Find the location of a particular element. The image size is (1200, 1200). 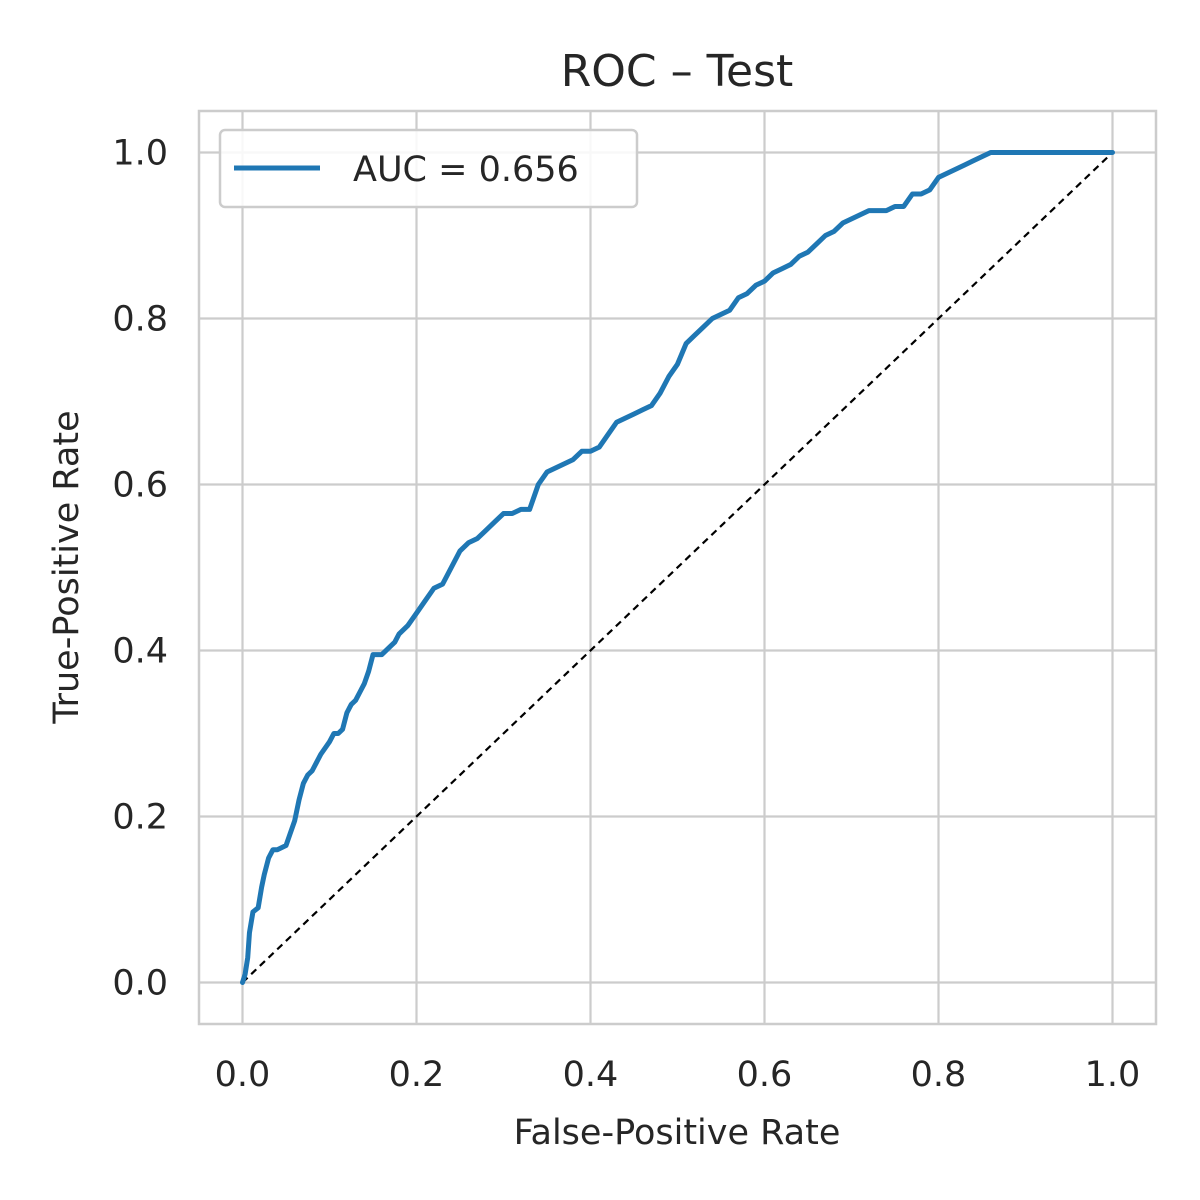

x-tick-label: 1.0 is located at coordinates (1113, 1075).